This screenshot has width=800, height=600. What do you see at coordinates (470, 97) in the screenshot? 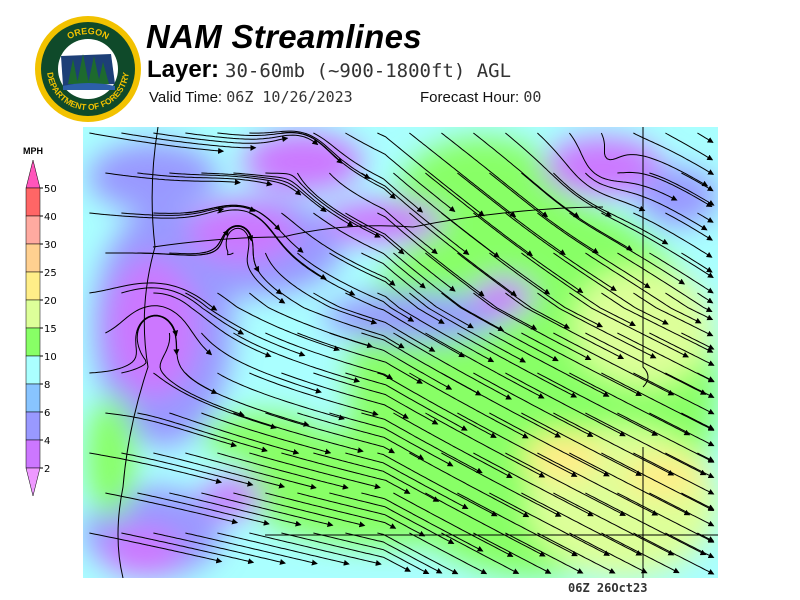
I see `forecast-hour-label: Forecast Hour:` at bounding box center [470, 97].